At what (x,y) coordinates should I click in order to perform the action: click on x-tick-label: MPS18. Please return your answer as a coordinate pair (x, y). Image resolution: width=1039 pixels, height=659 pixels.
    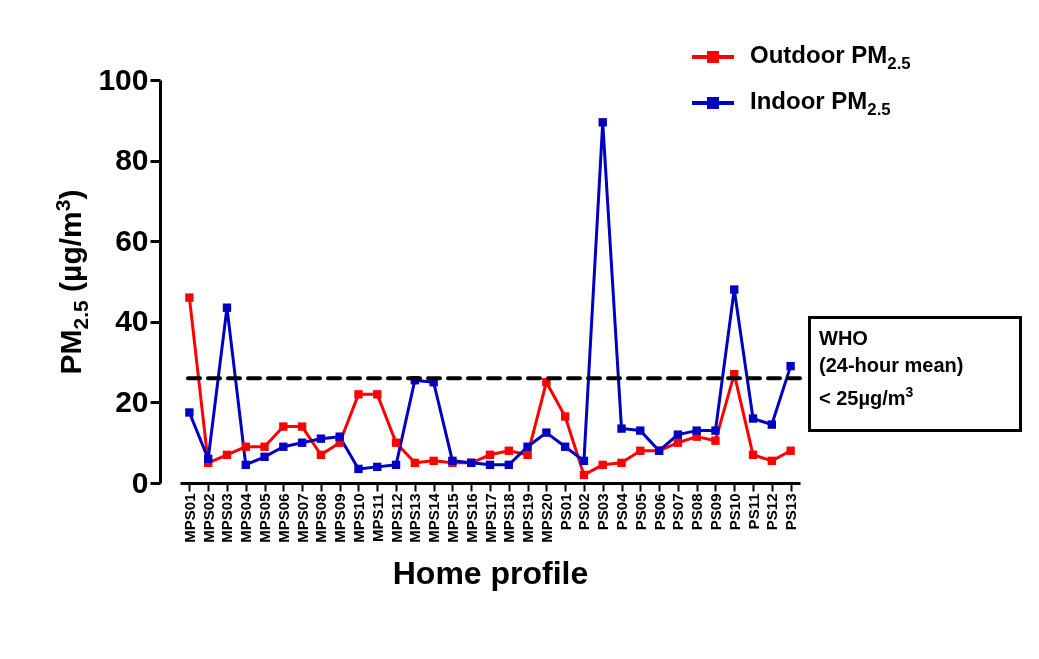
    Looking at the image, I should click on (509, 518).